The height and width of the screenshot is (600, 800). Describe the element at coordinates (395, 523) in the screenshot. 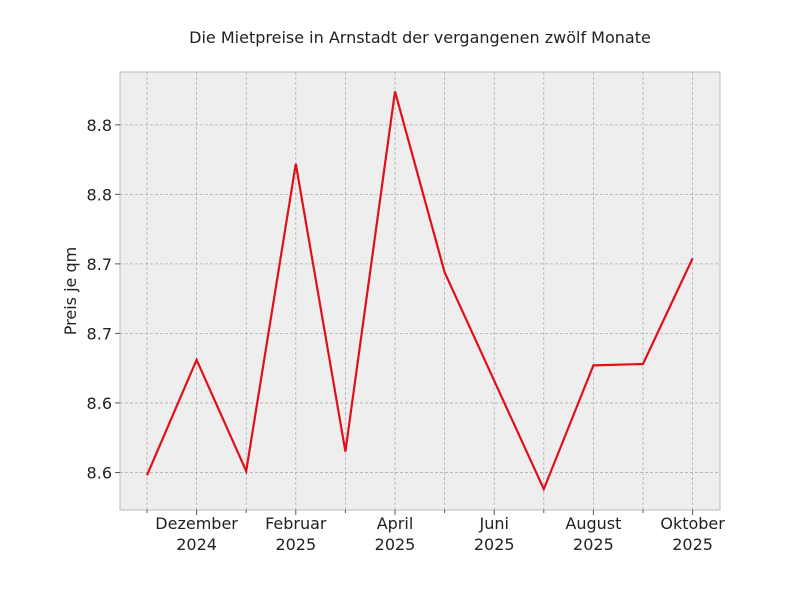

I see `x-tick-label: April` at that location.